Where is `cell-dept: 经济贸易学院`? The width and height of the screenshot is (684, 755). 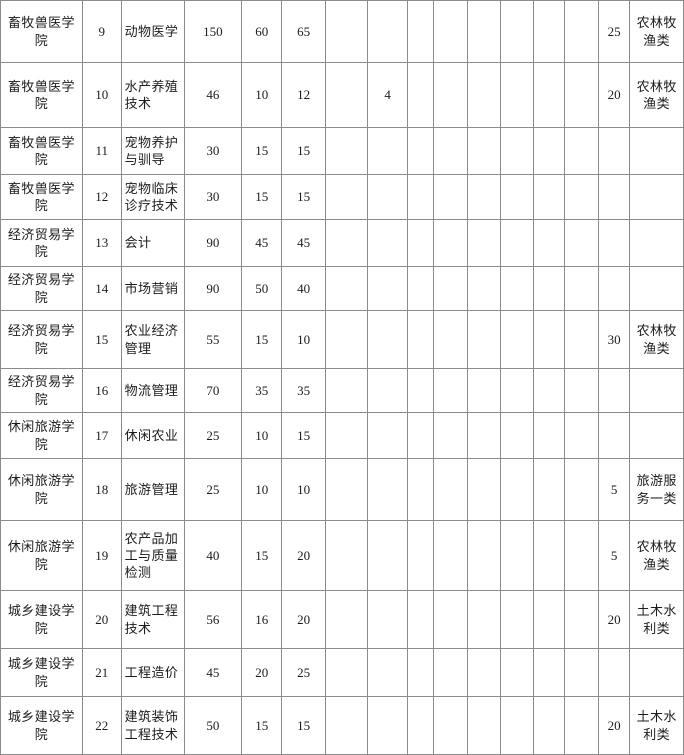
cell-dept: 经济贸易学院 is located at coordinates (41, 243).